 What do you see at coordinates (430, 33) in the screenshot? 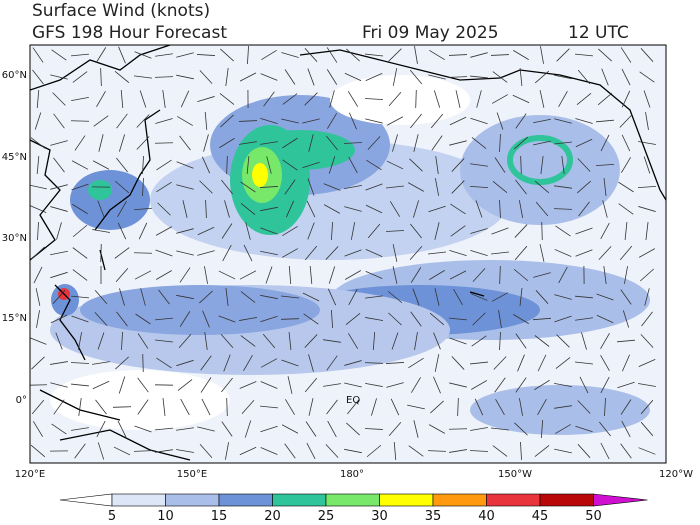
I see `date: Fri 09 May 2025` at bounding box center [430, 33].